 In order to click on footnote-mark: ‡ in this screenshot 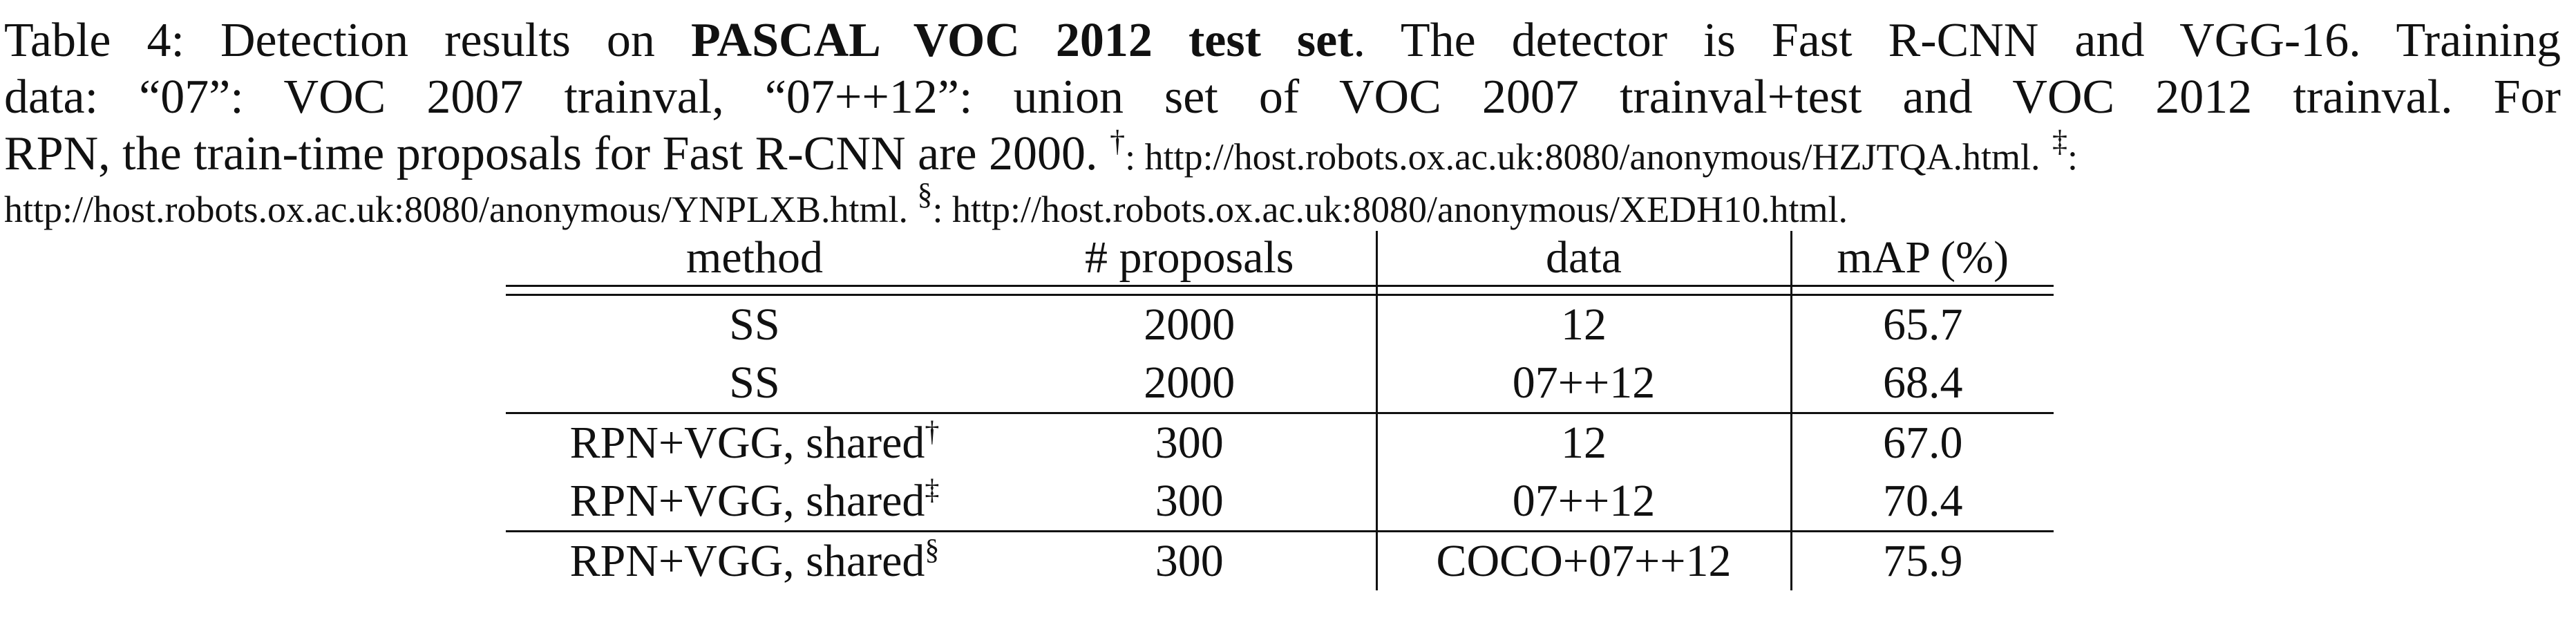, I will do `click(932, 490)`.